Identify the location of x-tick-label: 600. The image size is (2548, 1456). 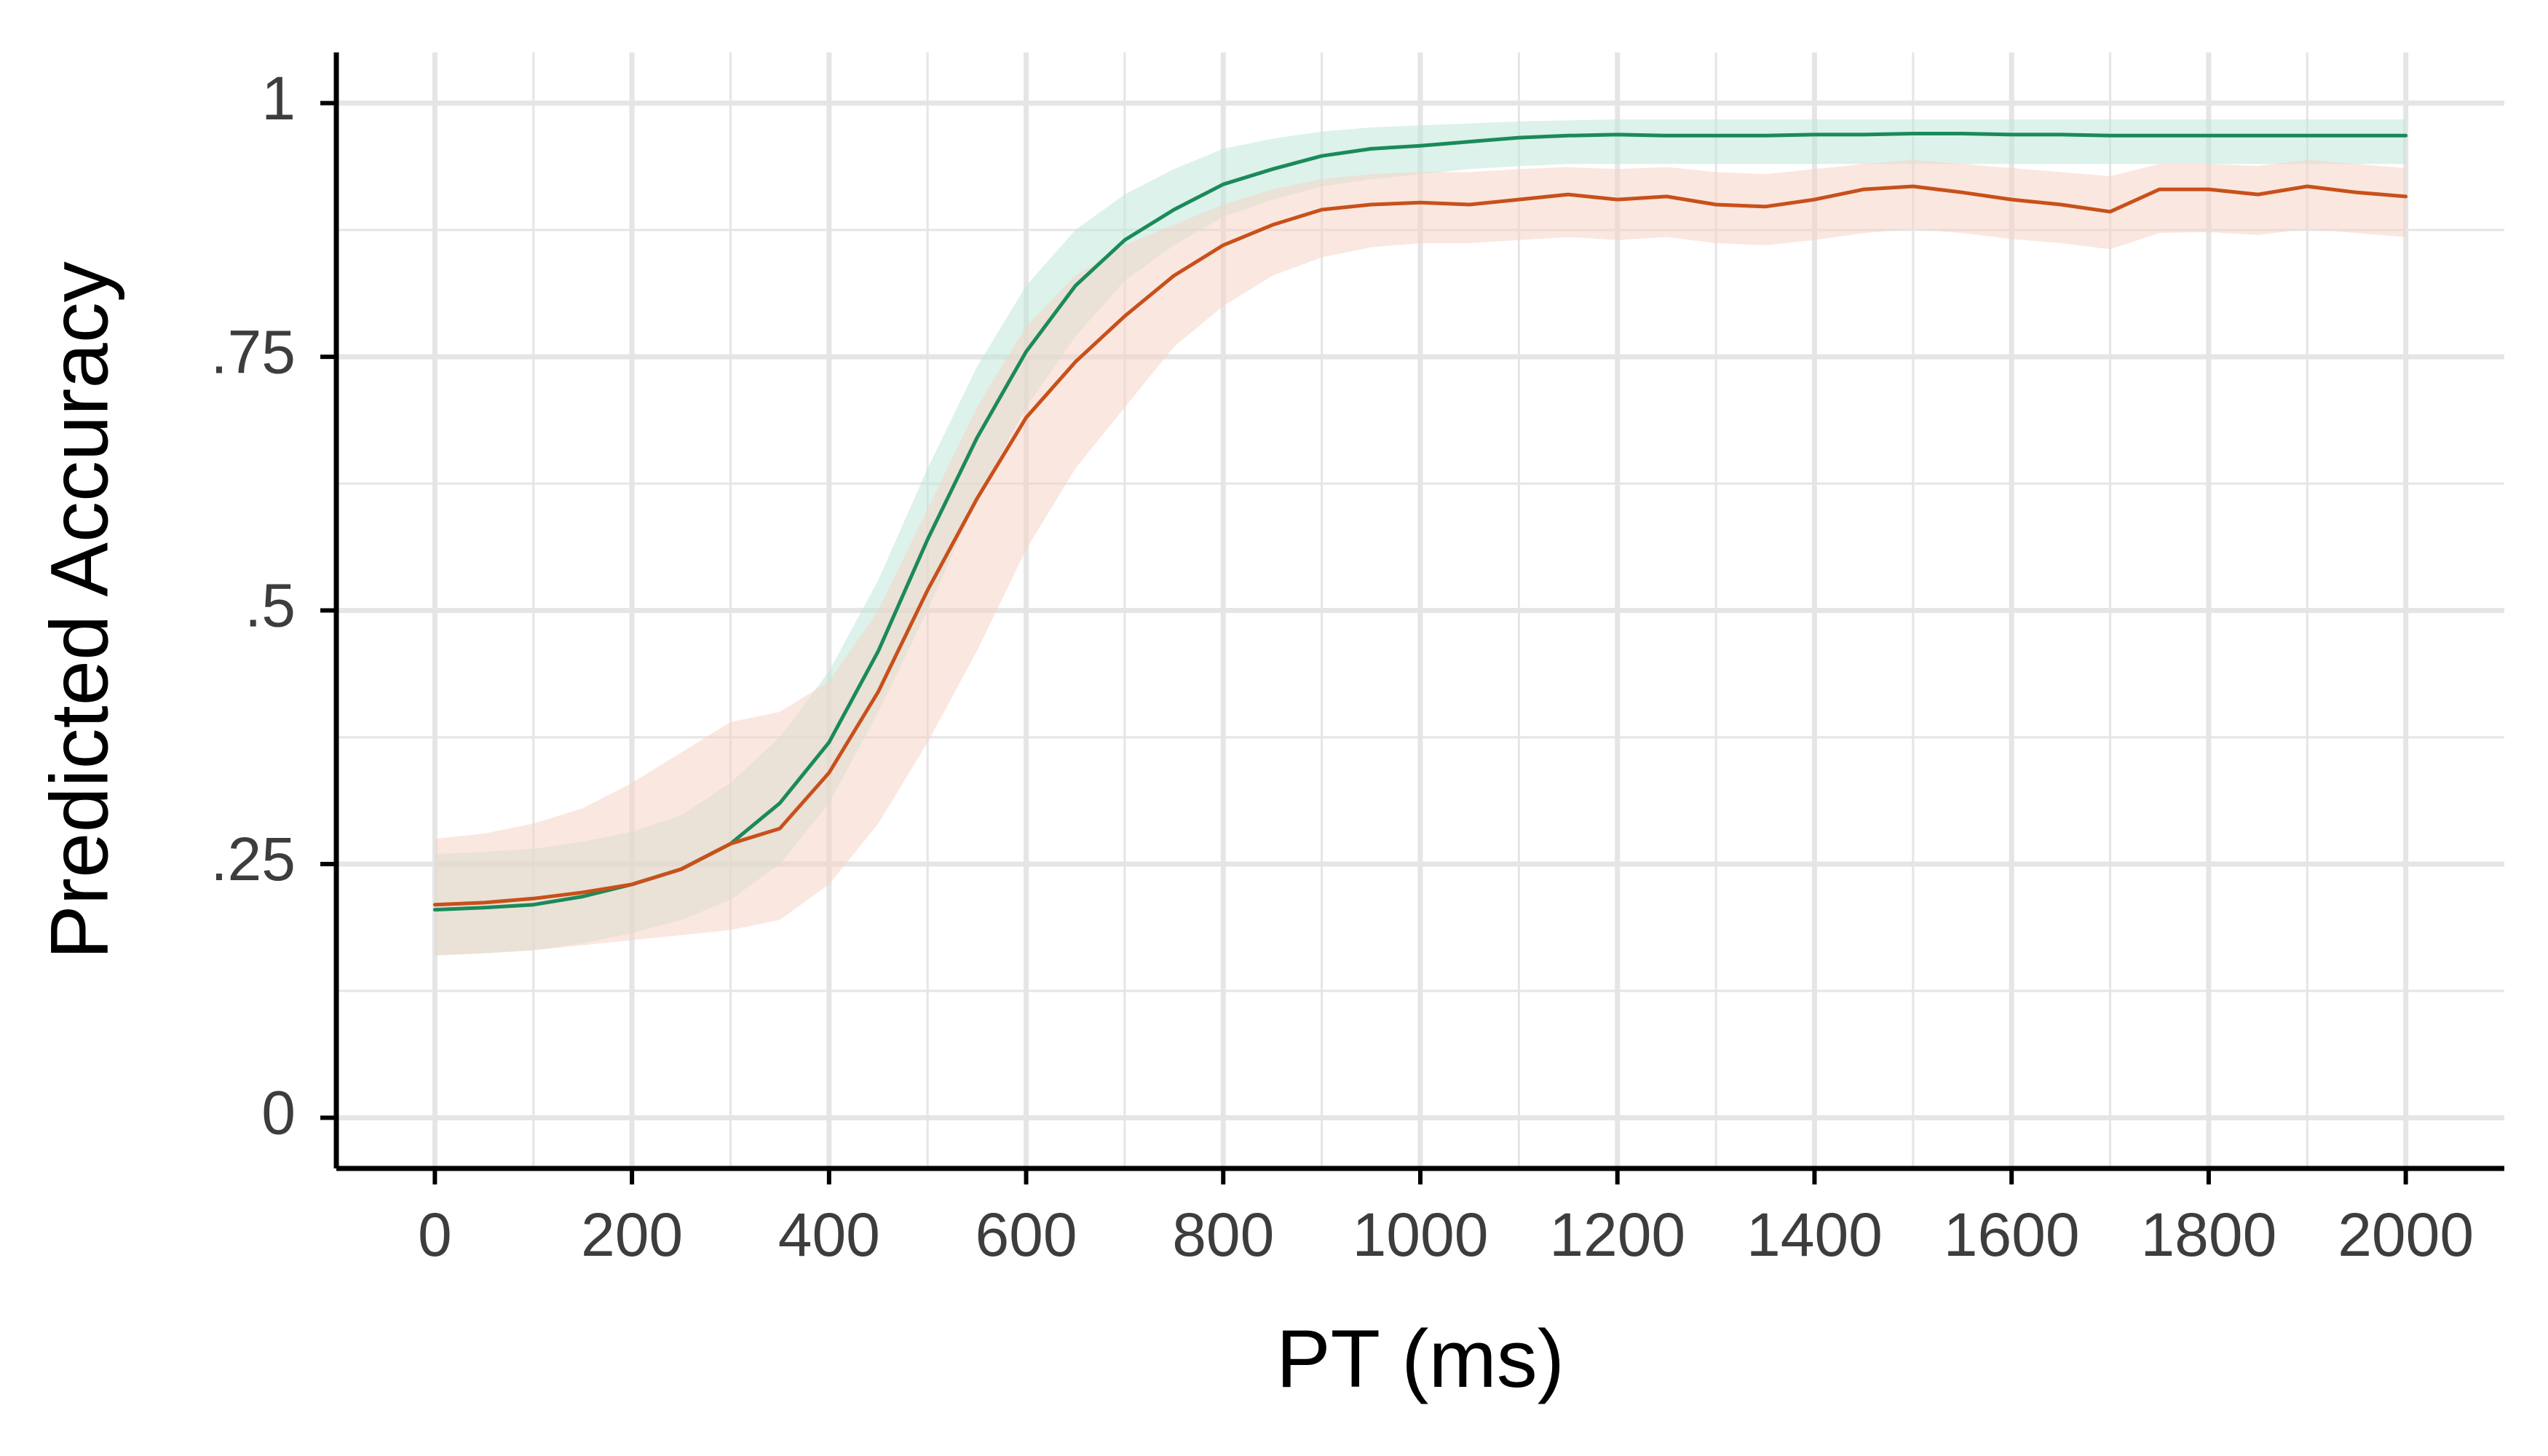
(1026, 1234).